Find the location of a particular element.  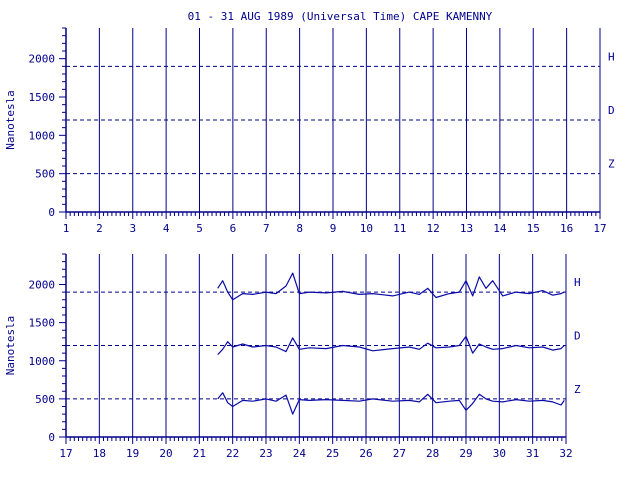

x-tick-label: 19 is located at coordinates (132, 453).